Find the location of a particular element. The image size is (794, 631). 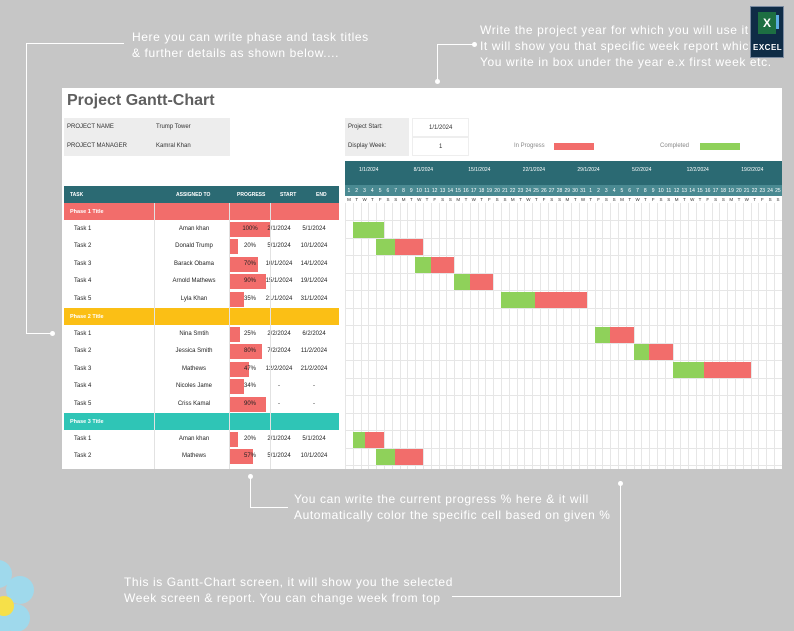

project-name-field: Trump Tower is located at coordinates (173, 127).